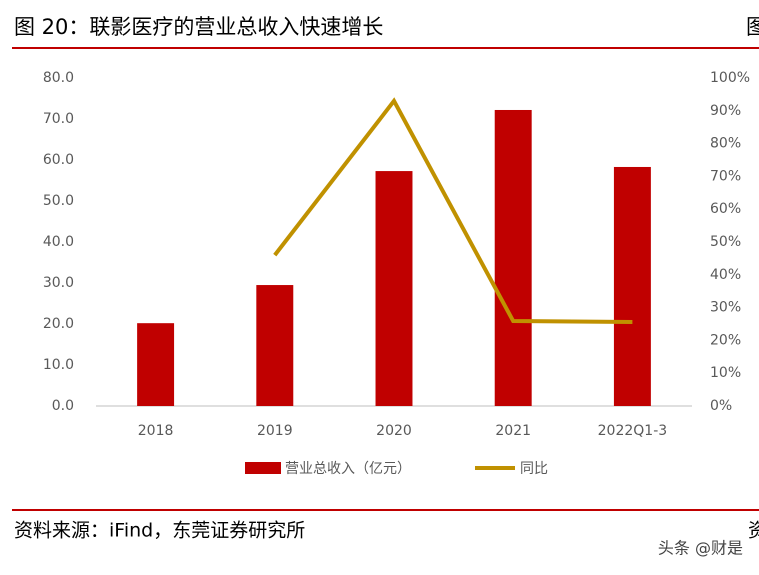 The image size is (759, 575). What do you see at coordinates (725, 176) in the screenshot?
I see `y2-tick-label: 70%` at bounding box center [725, 176].